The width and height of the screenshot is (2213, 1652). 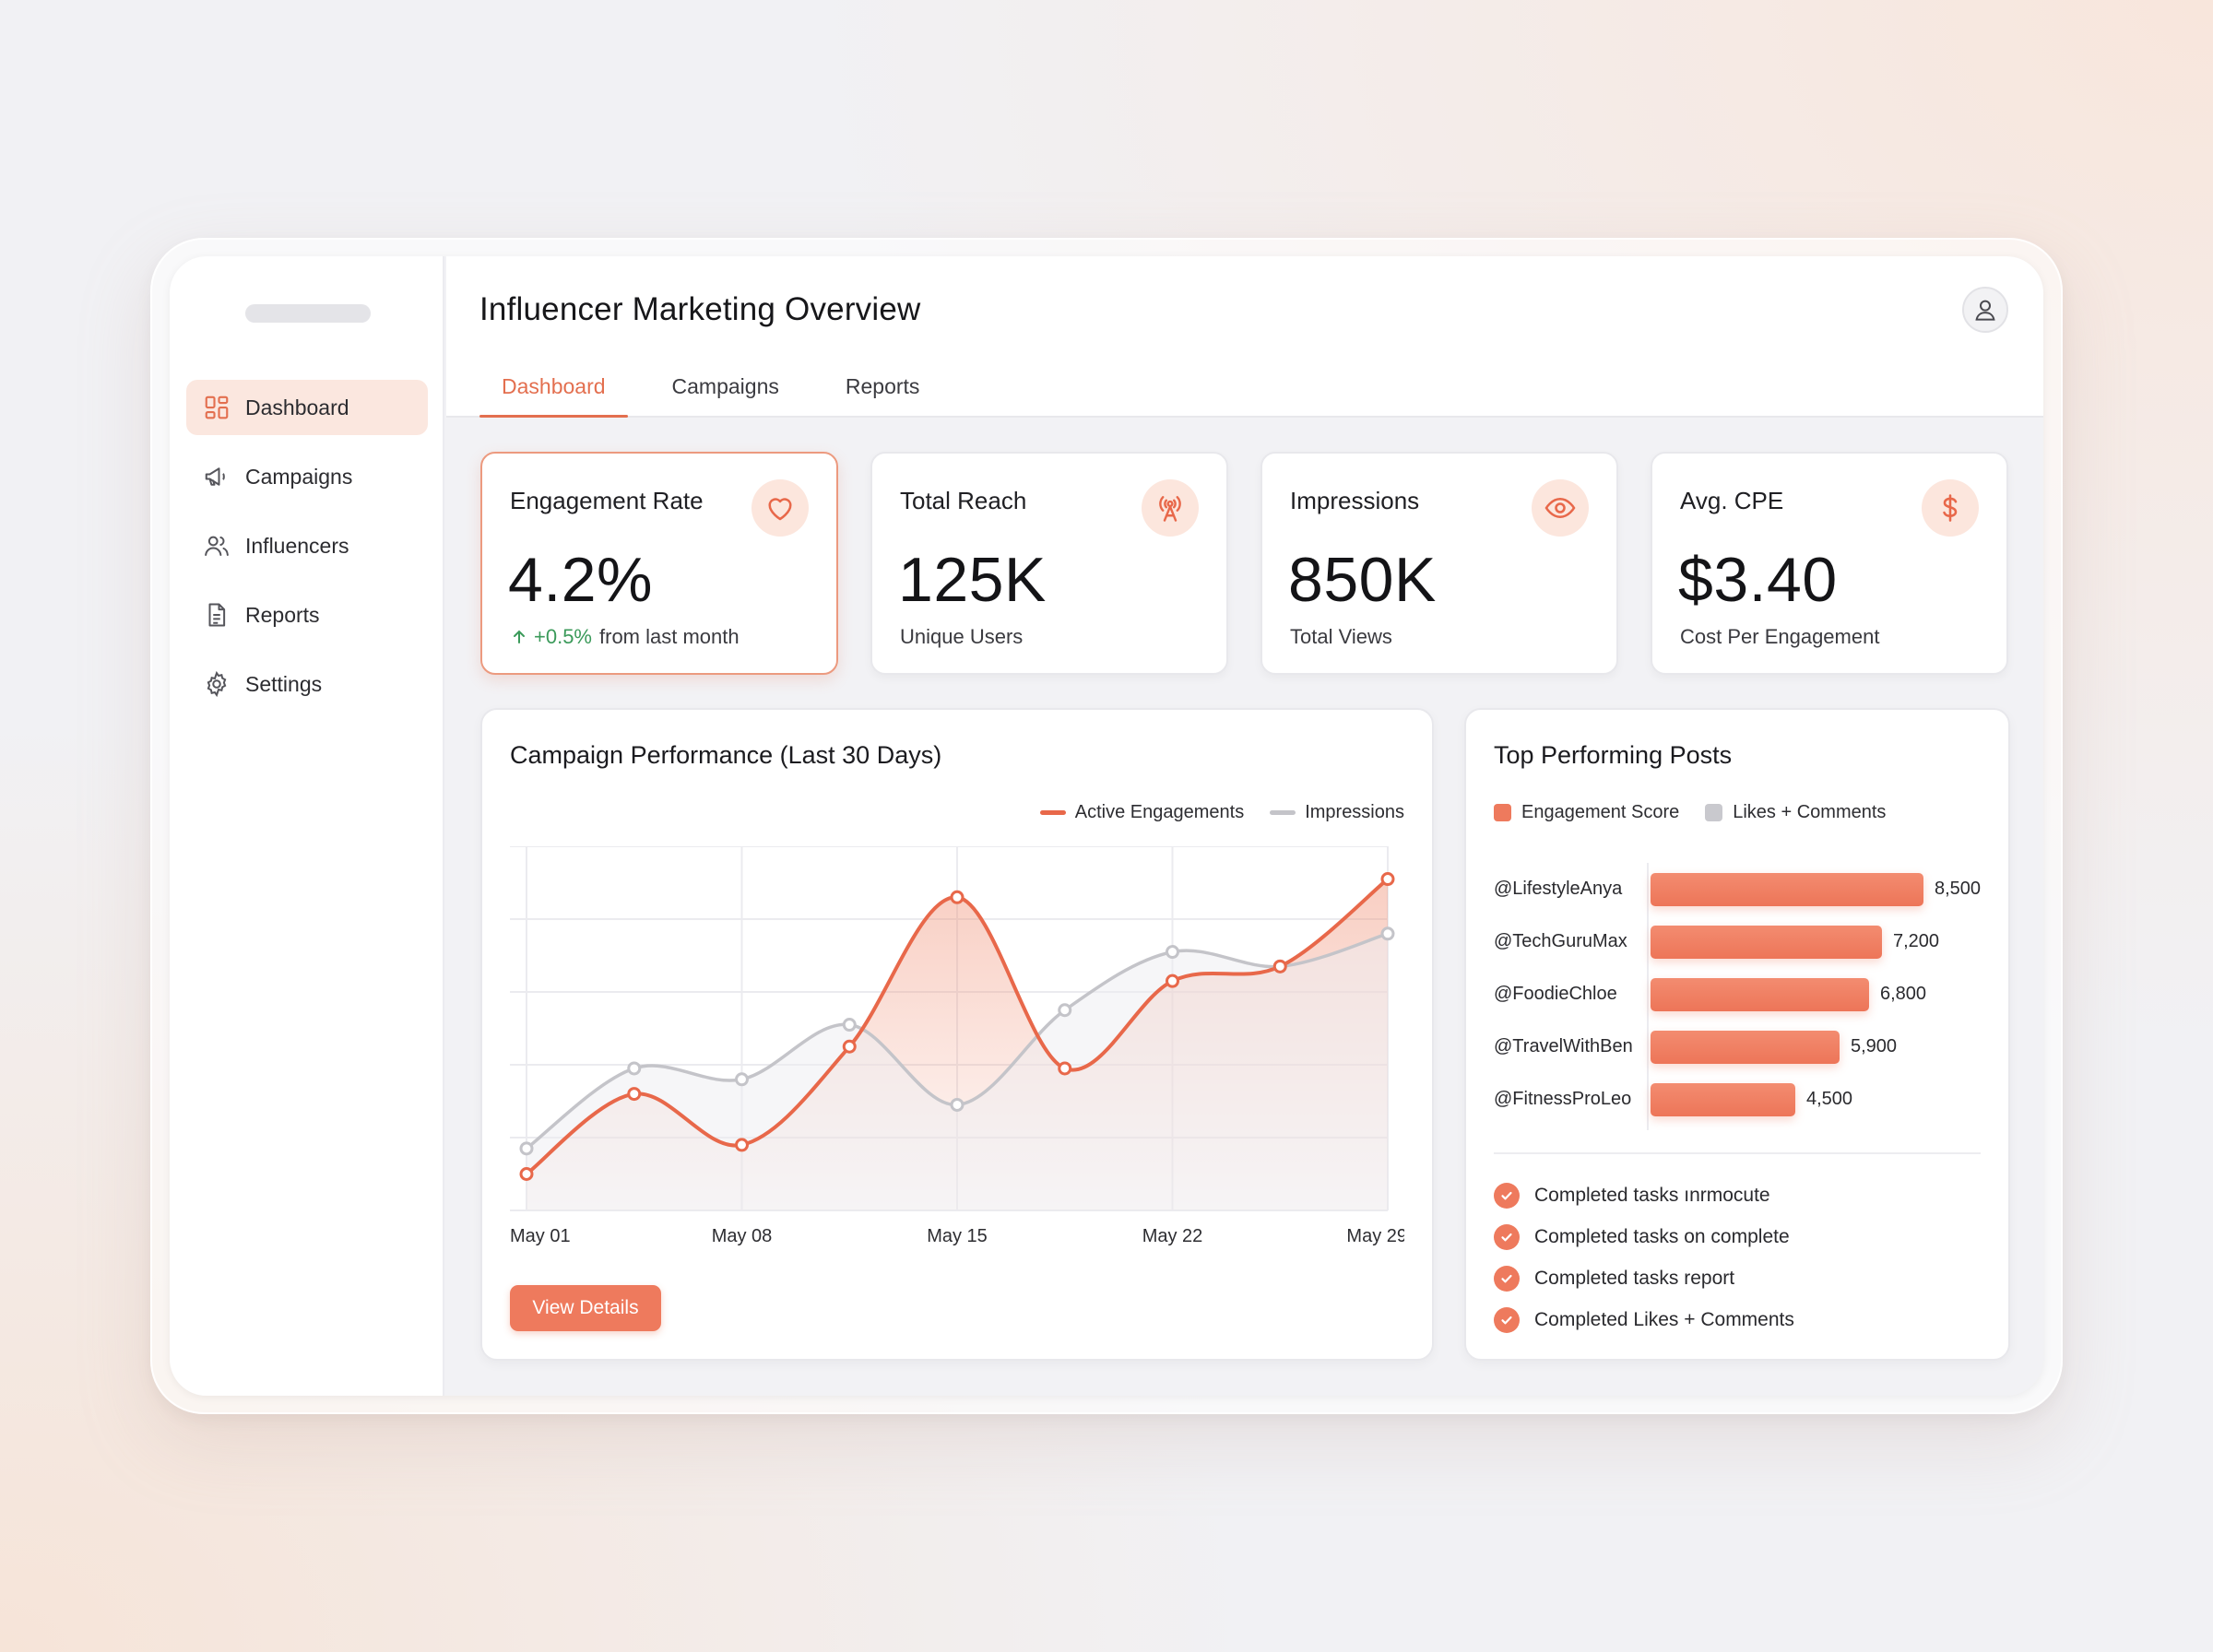 What do you see at coordinates (725, 386) in the screenshot?
I see `tab-campaigns: Campaigns` at bounding box center [725, 386].